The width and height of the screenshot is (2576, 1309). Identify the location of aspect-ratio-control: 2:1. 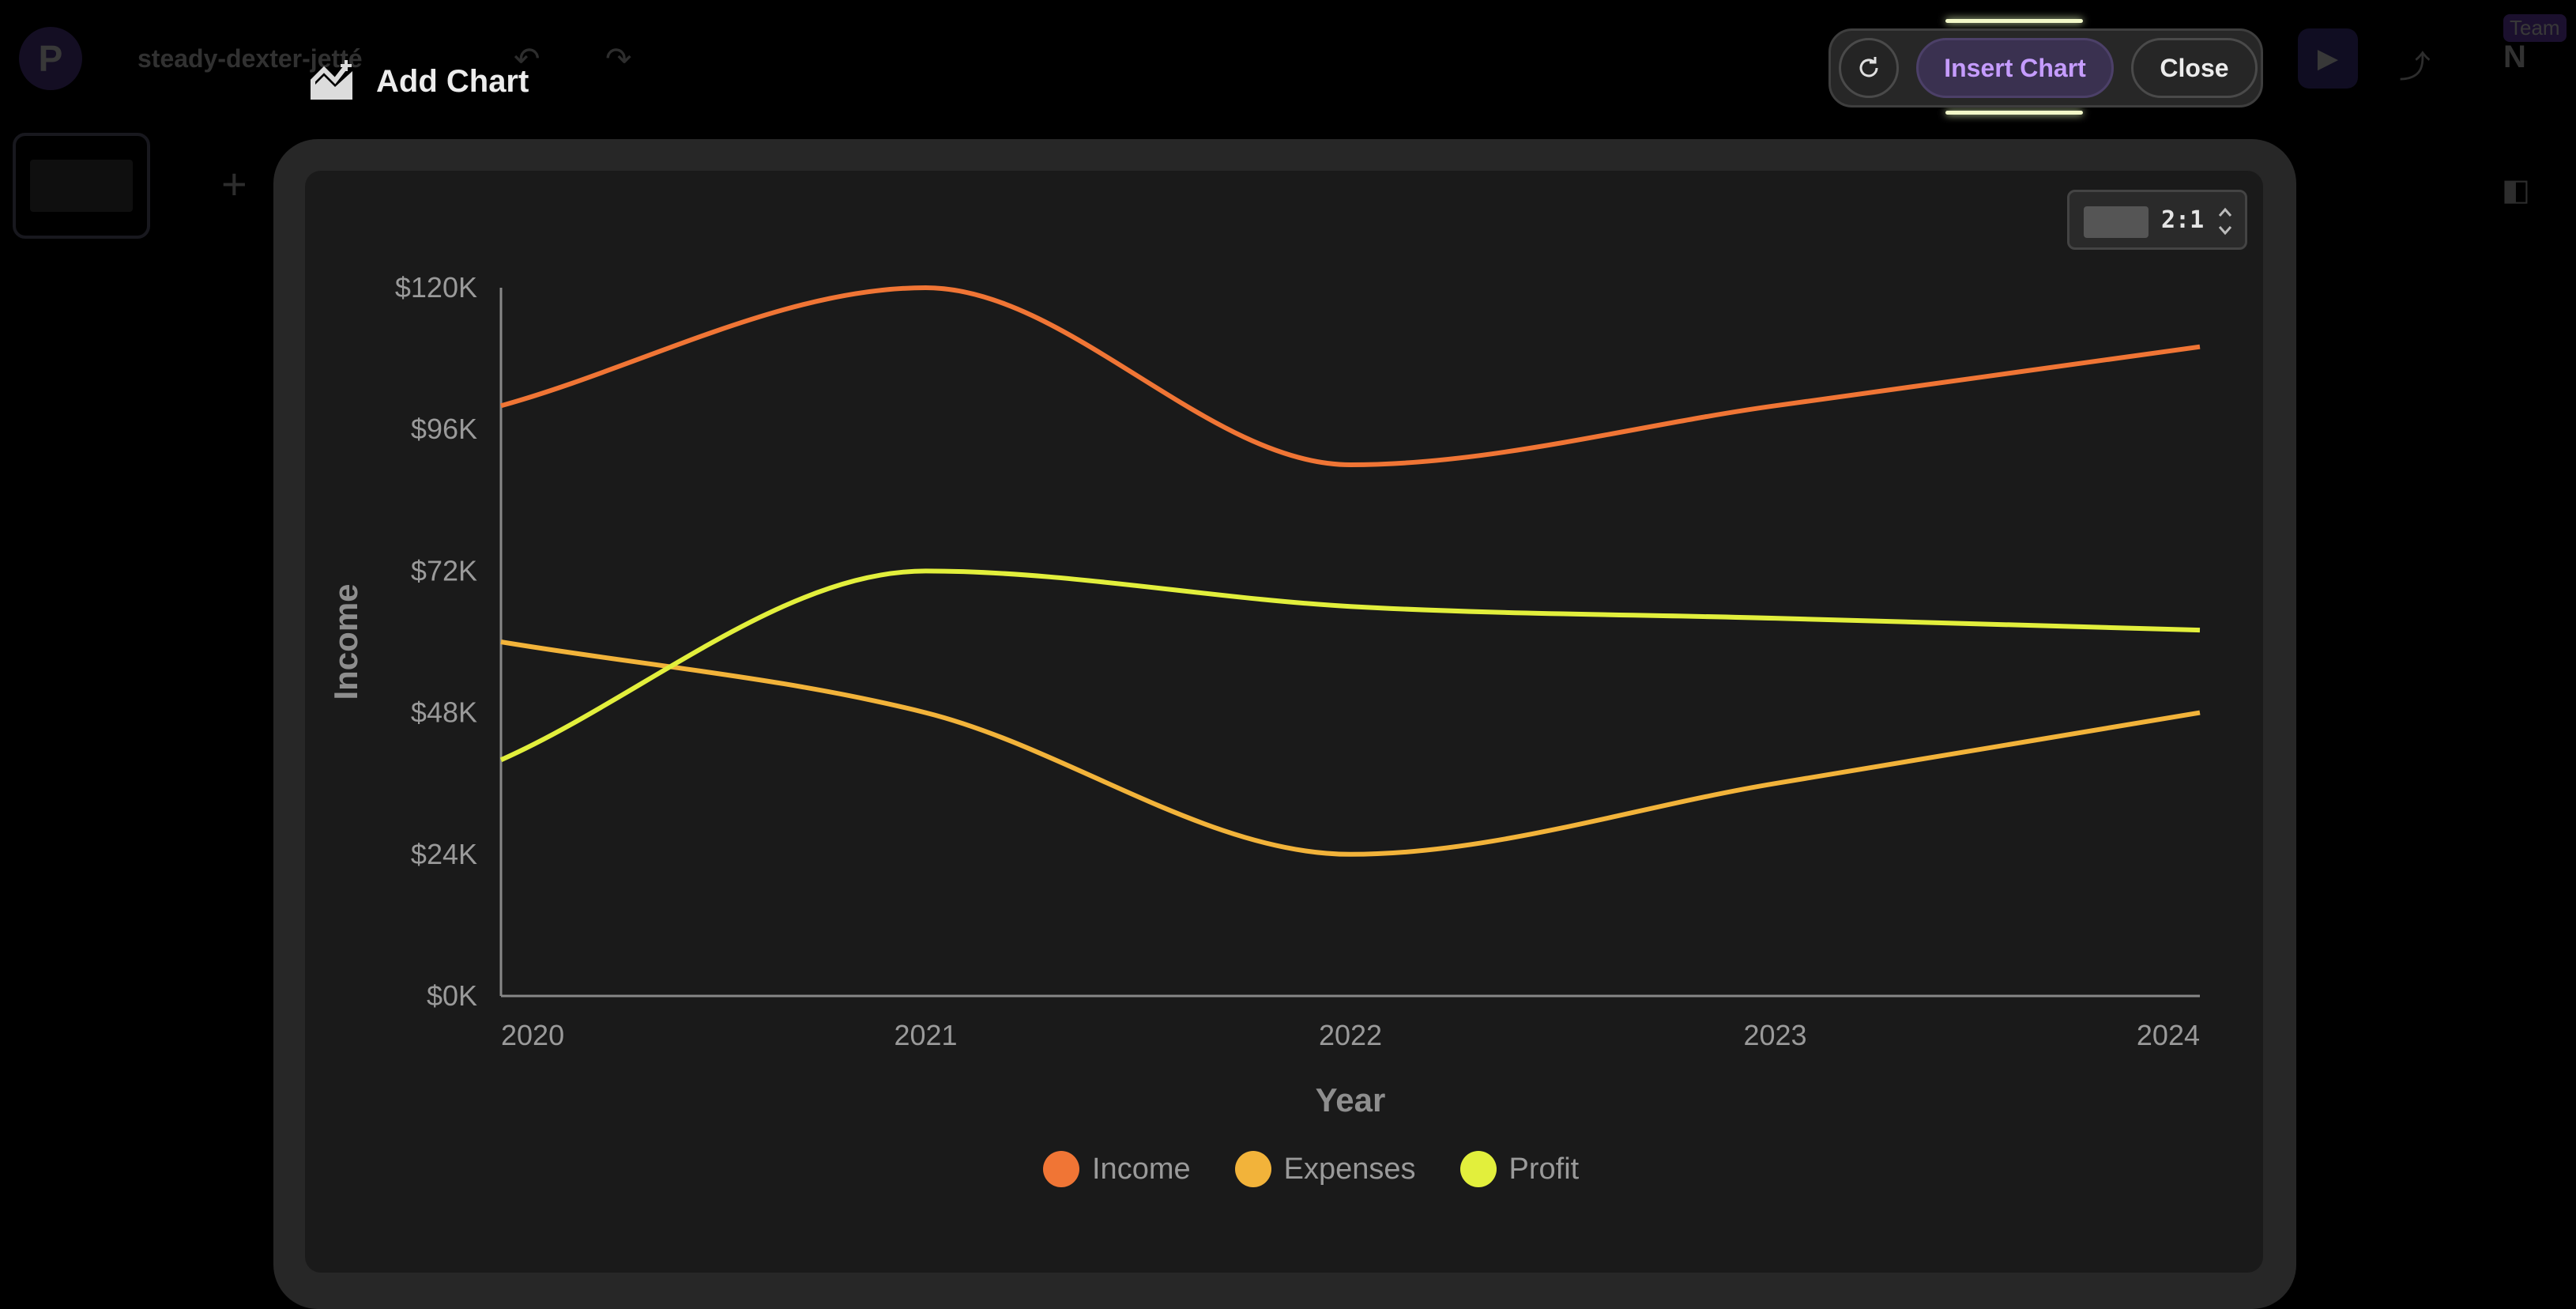
(2157, 220).